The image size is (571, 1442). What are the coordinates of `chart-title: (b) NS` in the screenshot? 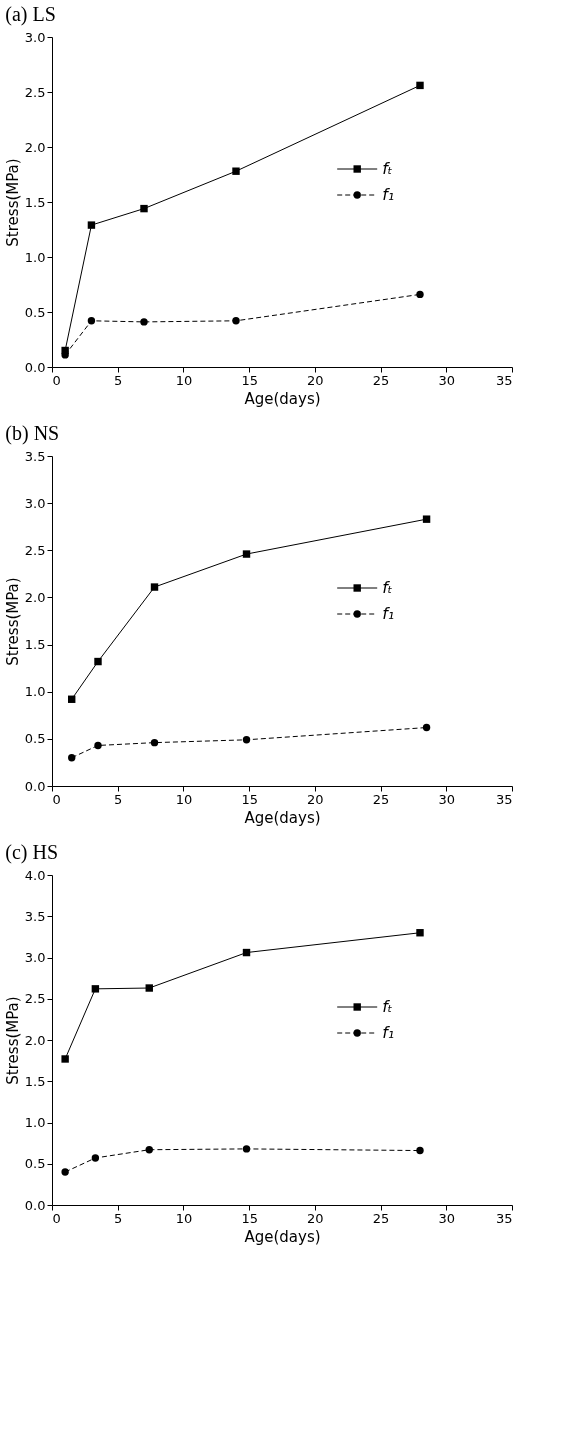 It's located at (32, 433).